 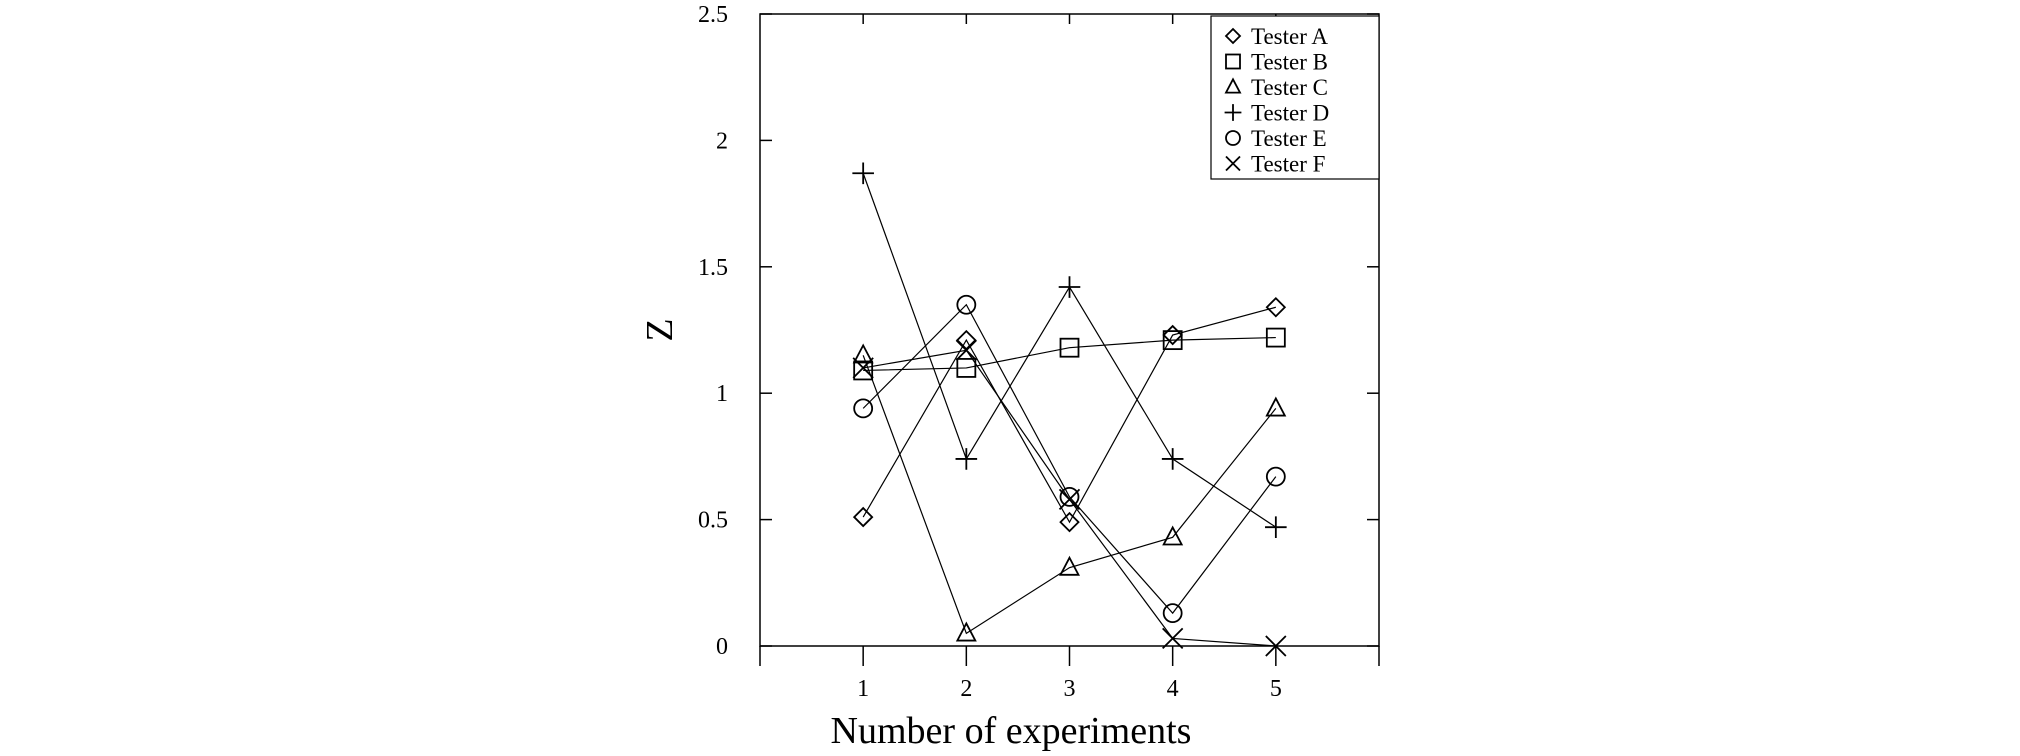 What do you see at coordinates (1289, 138) in the screenshot?
I see `legend-label: Tester E` at bounding box center [1289, 138].